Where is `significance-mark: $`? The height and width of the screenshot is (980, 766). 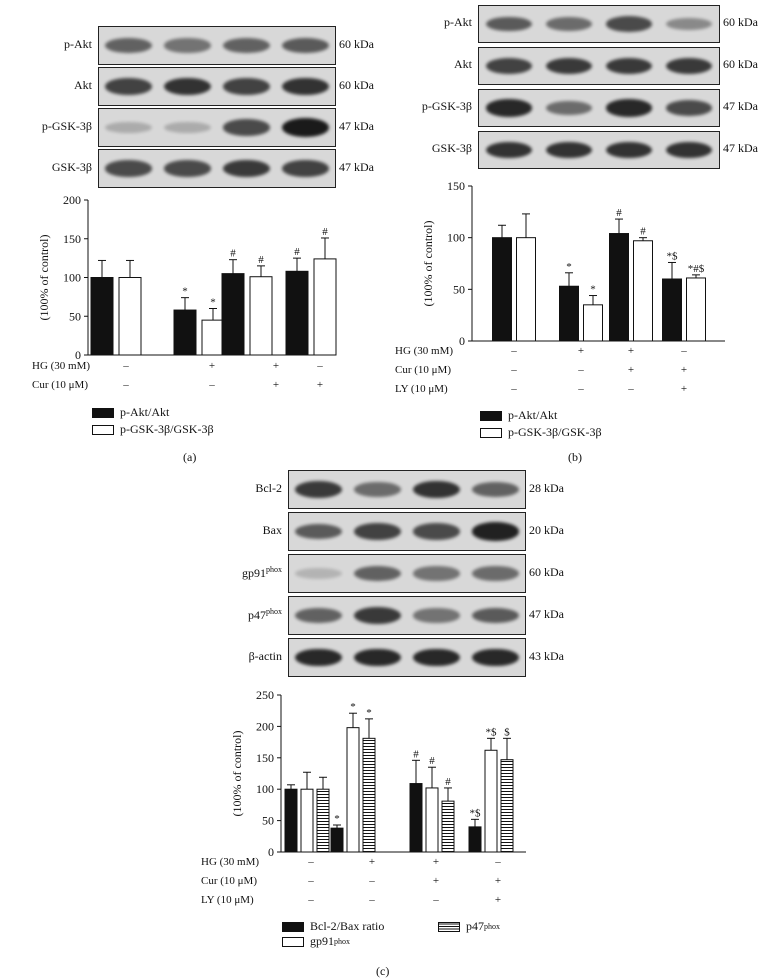
significance-mark: $ is located at coordinates (507, 732).